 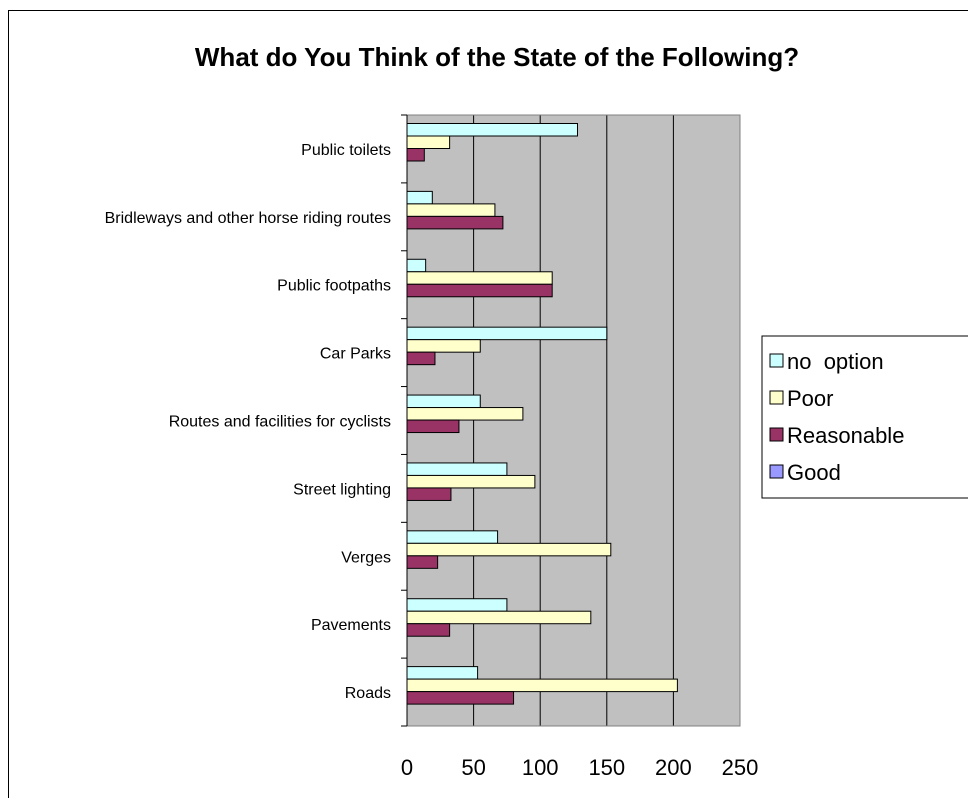 I want to click on legend: no option Poor Reasonable Good, so click(x=864, y=417).